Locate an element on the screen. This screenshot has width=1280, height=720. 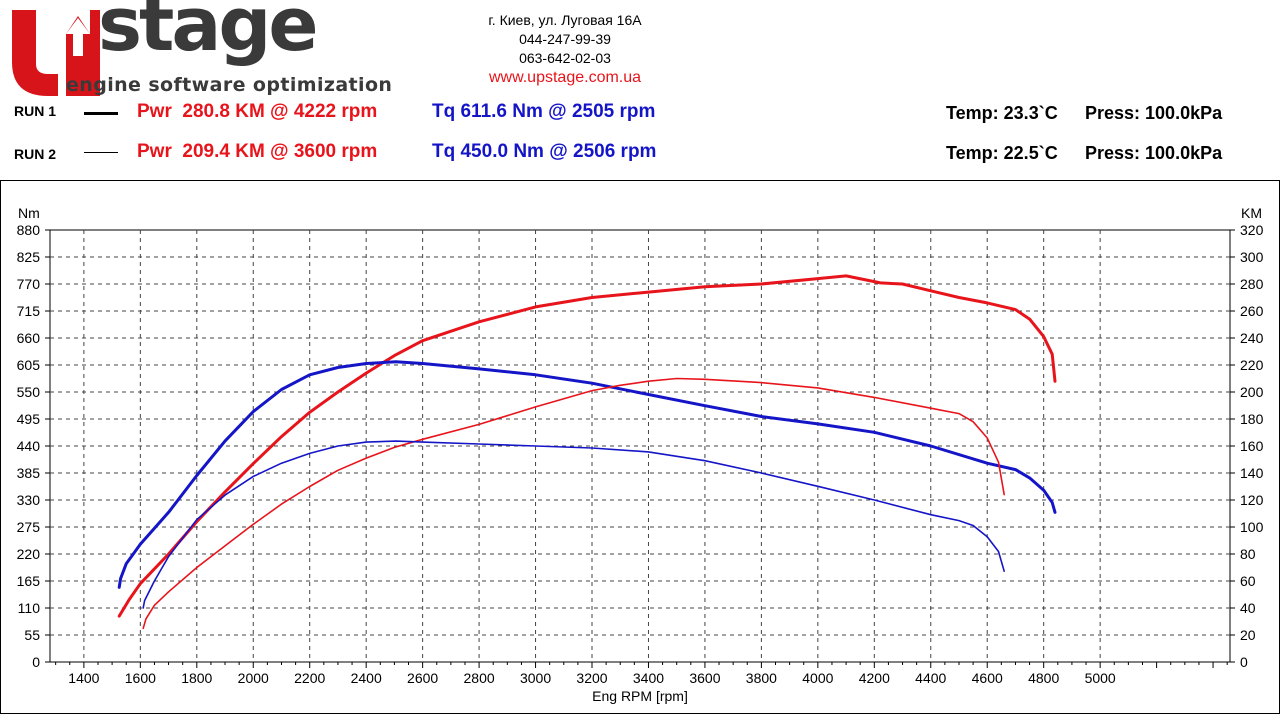
upstage-logo: stage engine software optimization is located at coordinates (206, 48).